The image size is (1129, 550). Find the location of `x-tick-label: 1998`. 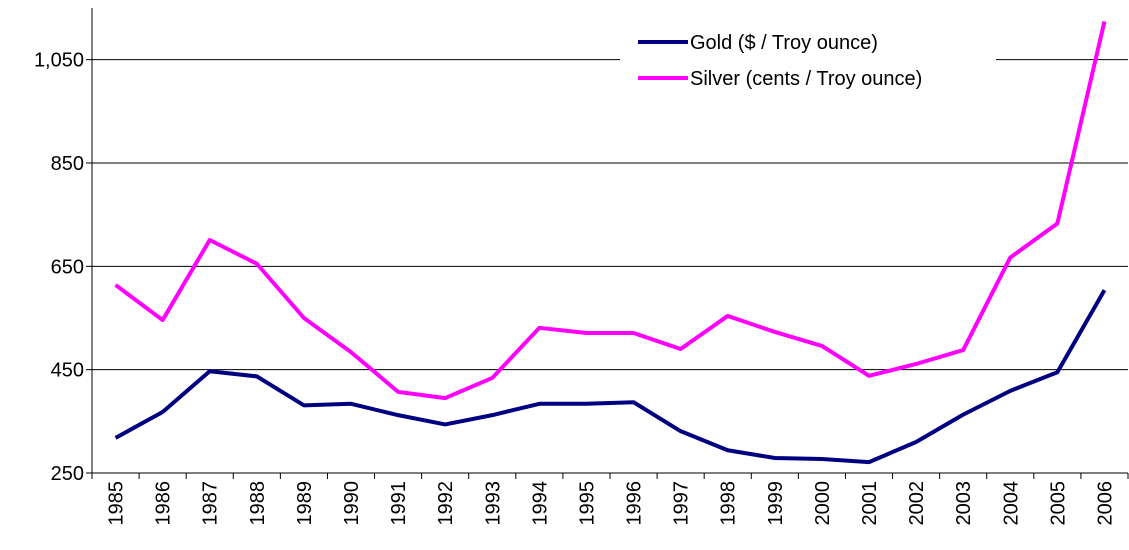

x-tick-label: 1998 is located at coordinates (729, 503).